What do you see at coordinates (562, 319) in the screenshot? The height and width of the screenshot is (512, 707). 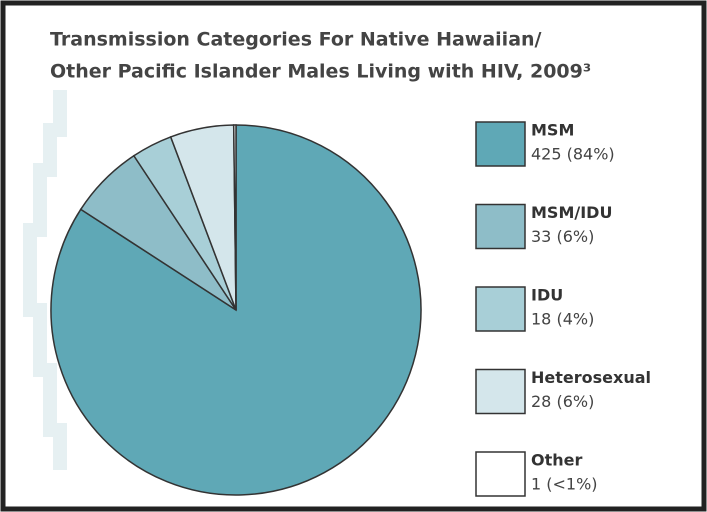 I see `legend-value: 18 (4%)` at bounding box center [562, 319].